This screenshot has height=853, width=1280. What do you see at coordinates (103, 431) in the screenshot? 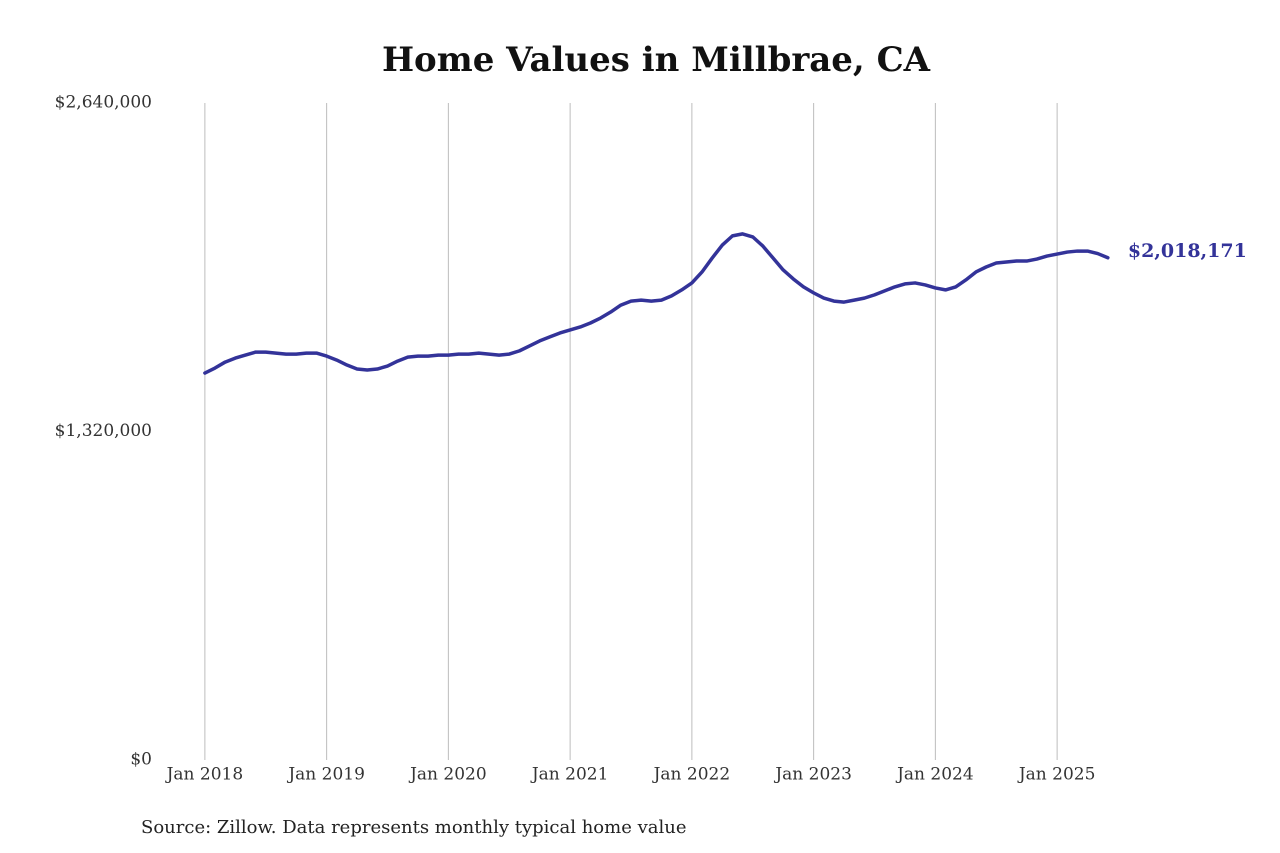
I see `y-tick-label: $1,320,000` at bounding box center [103, 431].